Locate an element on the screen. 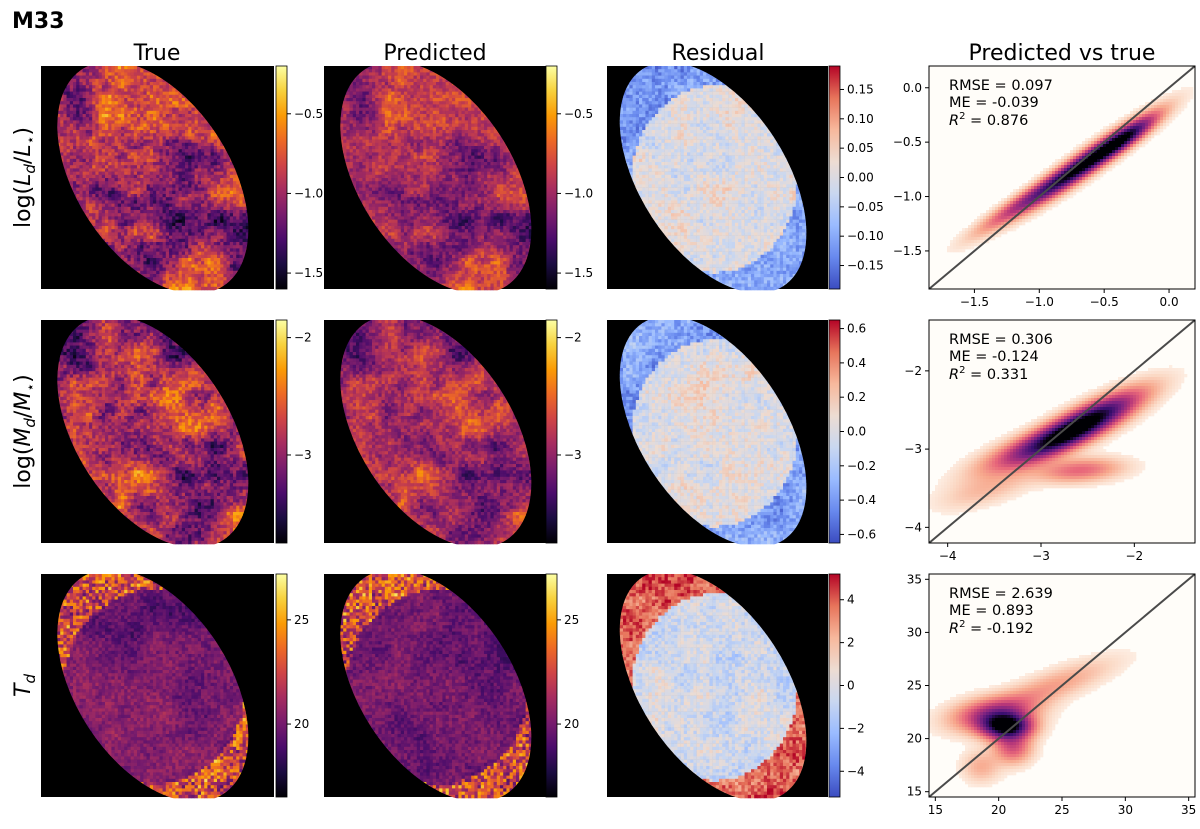 The height and width of the screenshot is (829, 1200). colorbar-tick-label: 0 is located at coordinates (851, 686).